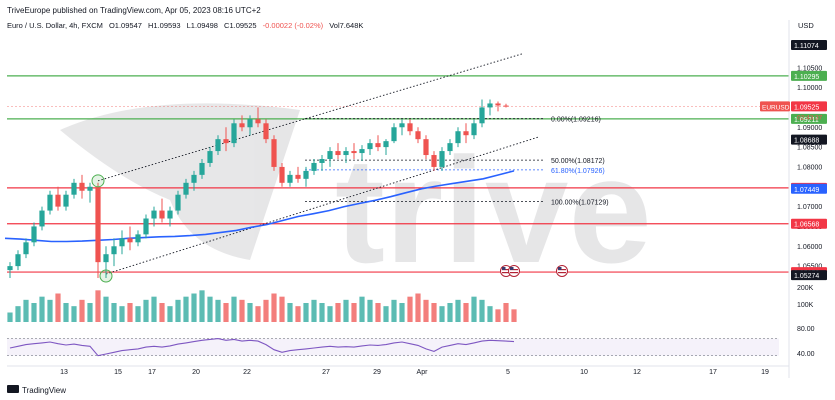 This screenshot has width=835, height=400. I want to click on symbol-tag: EURUSD, so click(776, 107).